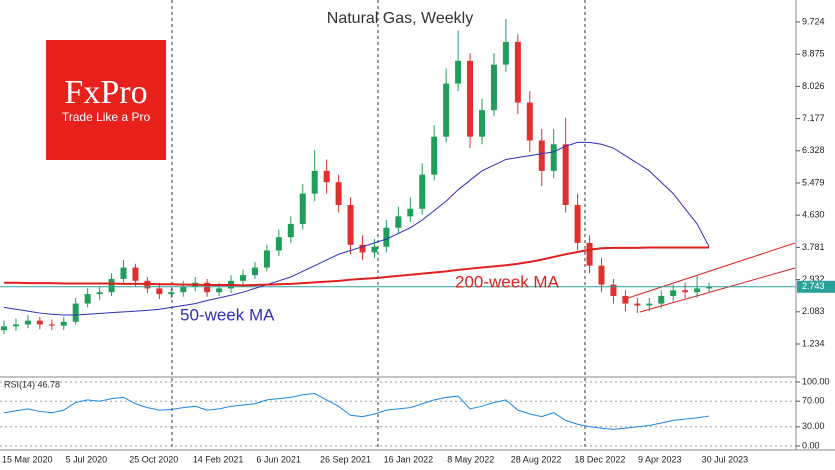 This screenshot has width=835, height=470. What do you see at coordinates (811, 445) in the screenshot?
I see `y-tick-label: 0.00` at bounding box center [811, 445].